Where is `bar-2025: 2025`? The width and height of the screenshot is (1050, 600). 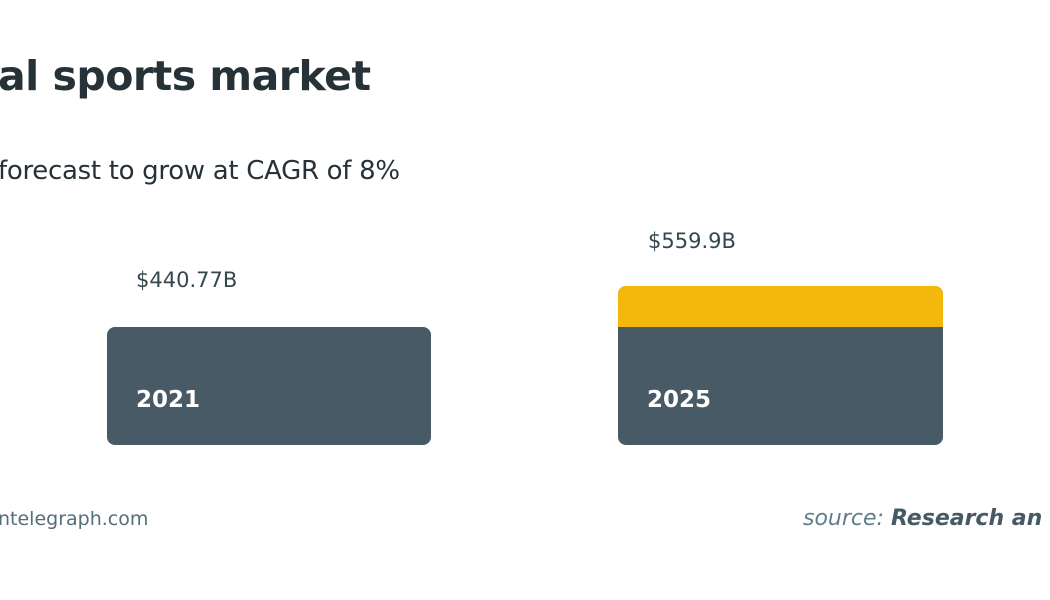 bar-2025: 2025 is located at coordinates (780, 365).